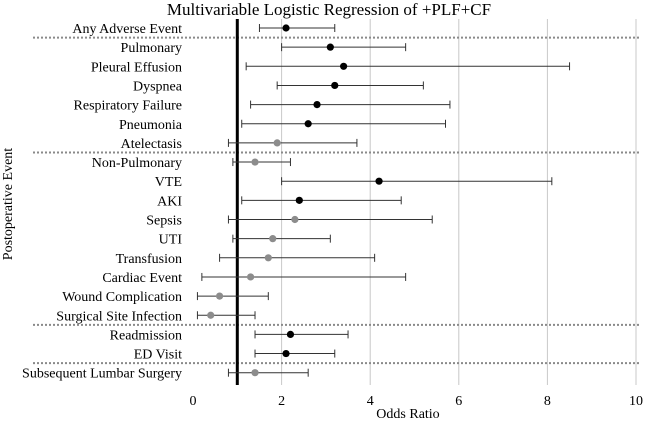 The width and height of the screenshot is (645, 427). Describe the element at coordinates (239, 144) in the screenshot. I see `forest-row: Atelectasis` at that location.